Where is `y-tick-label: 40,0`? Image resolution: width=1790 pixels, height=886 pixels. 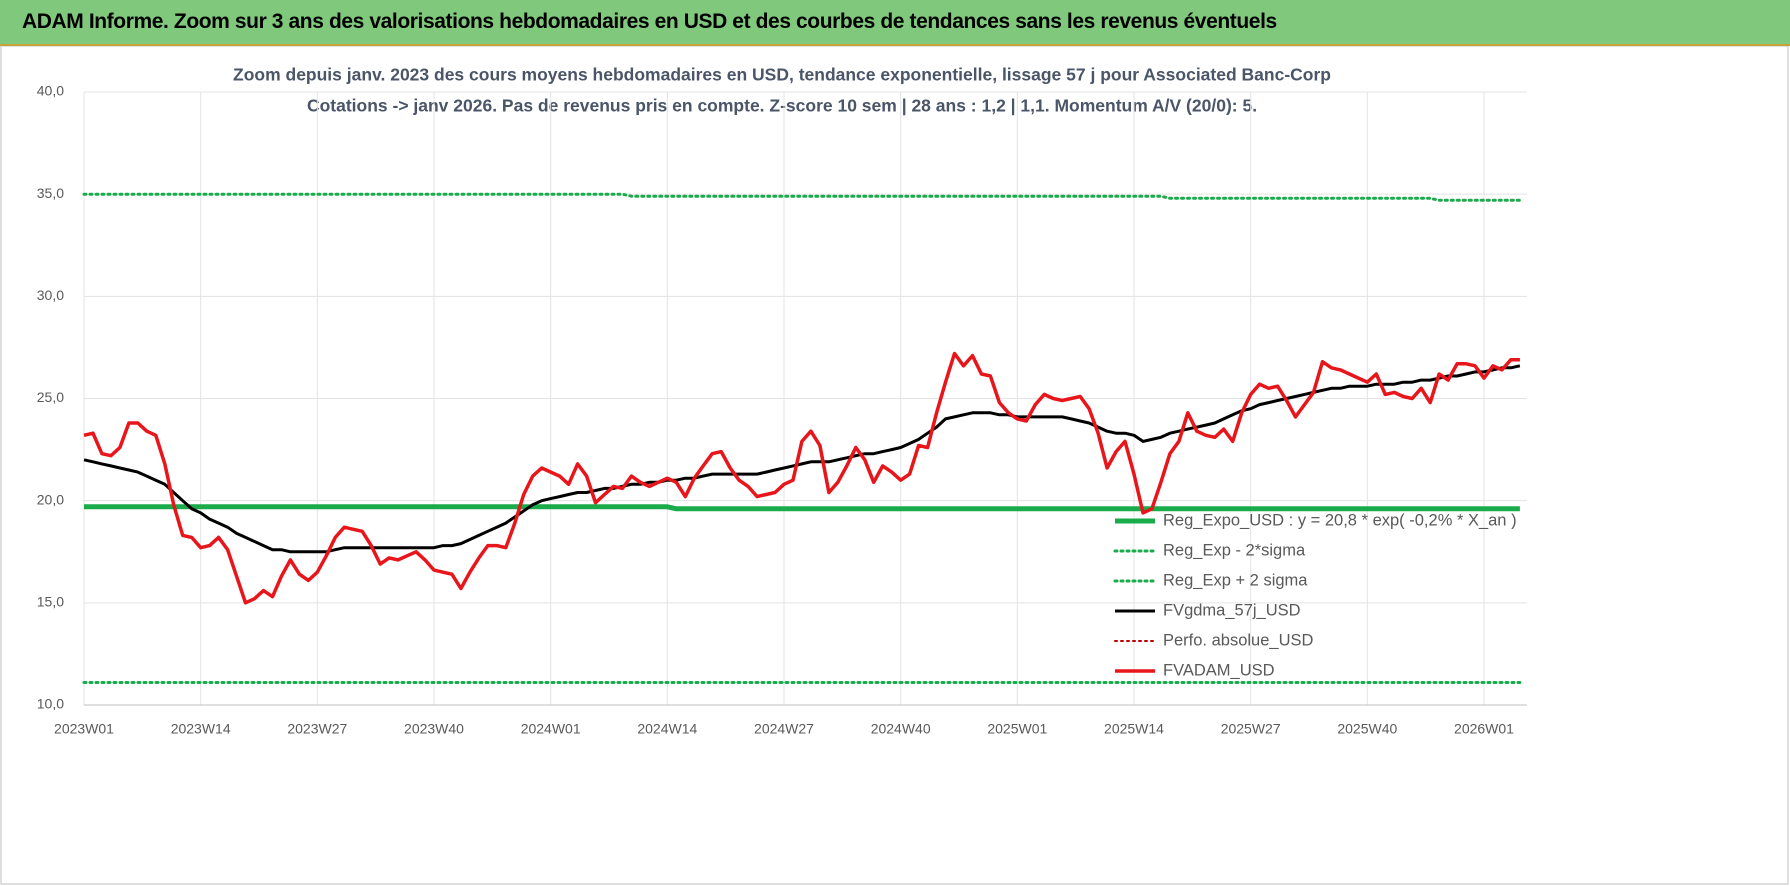
y-tick-label: 40,0 is located at coordinates (50, 91).